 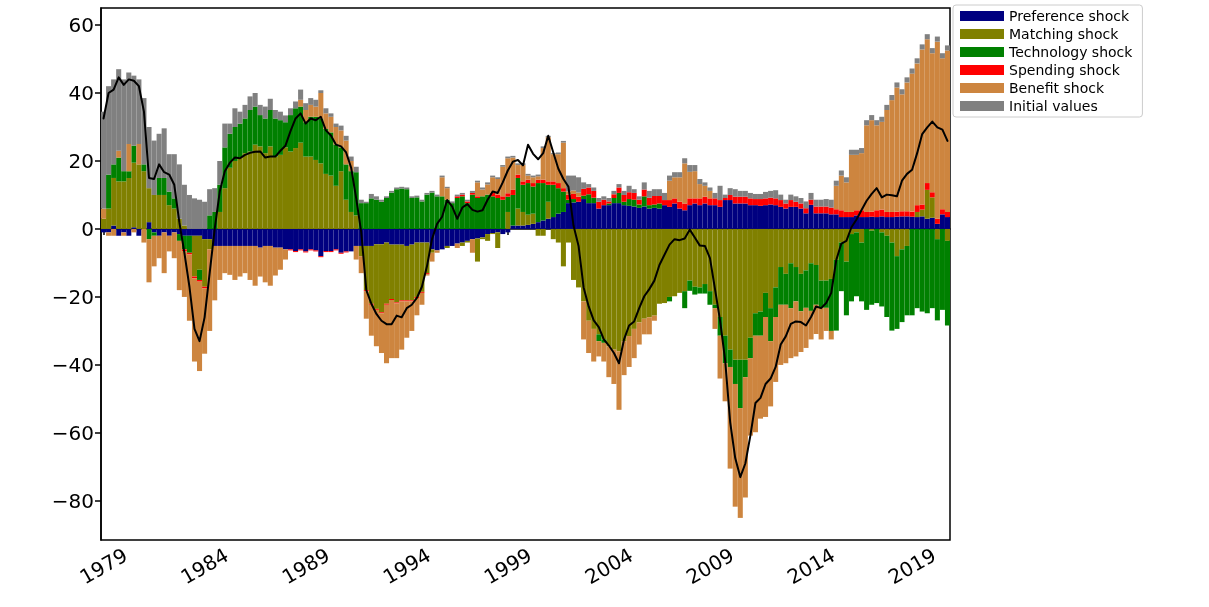 I want to click on y-tick-label: −40, so click(x=72, y=364).